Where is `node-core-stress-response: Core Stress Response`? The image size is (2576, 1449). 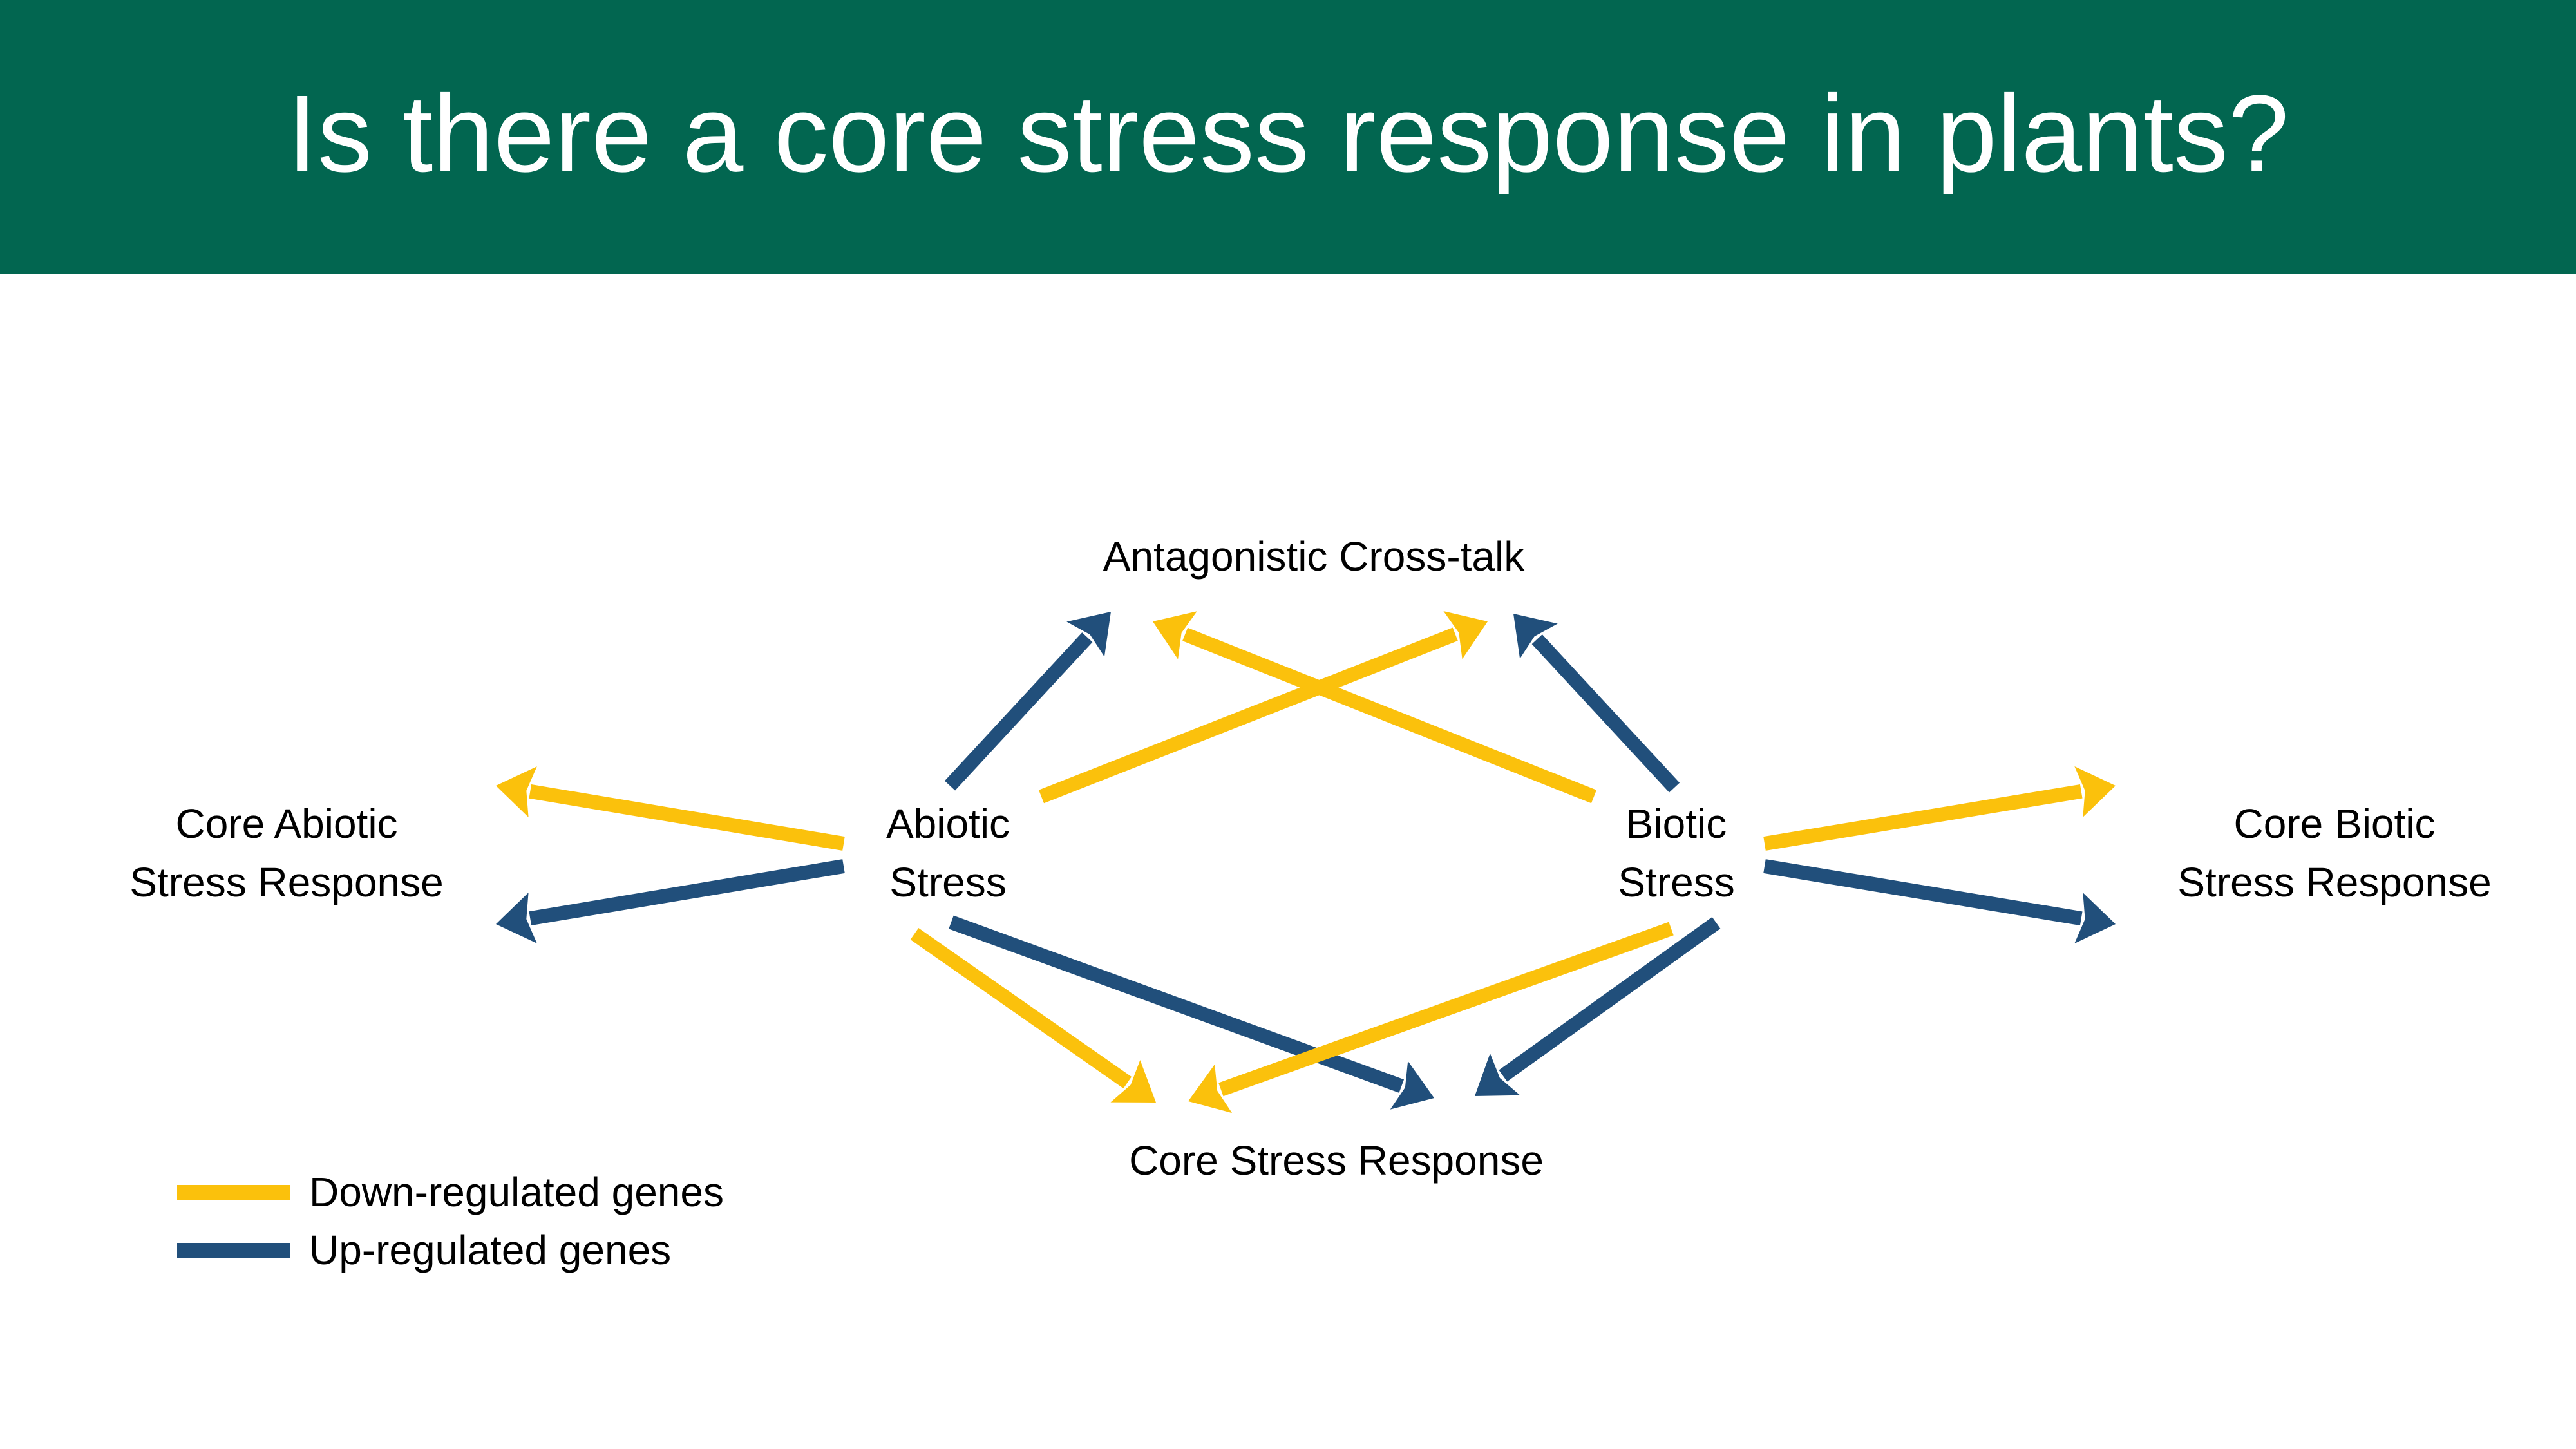
node-core-stress-response: Core Stress Response is located at coordinates (1337, 1161).